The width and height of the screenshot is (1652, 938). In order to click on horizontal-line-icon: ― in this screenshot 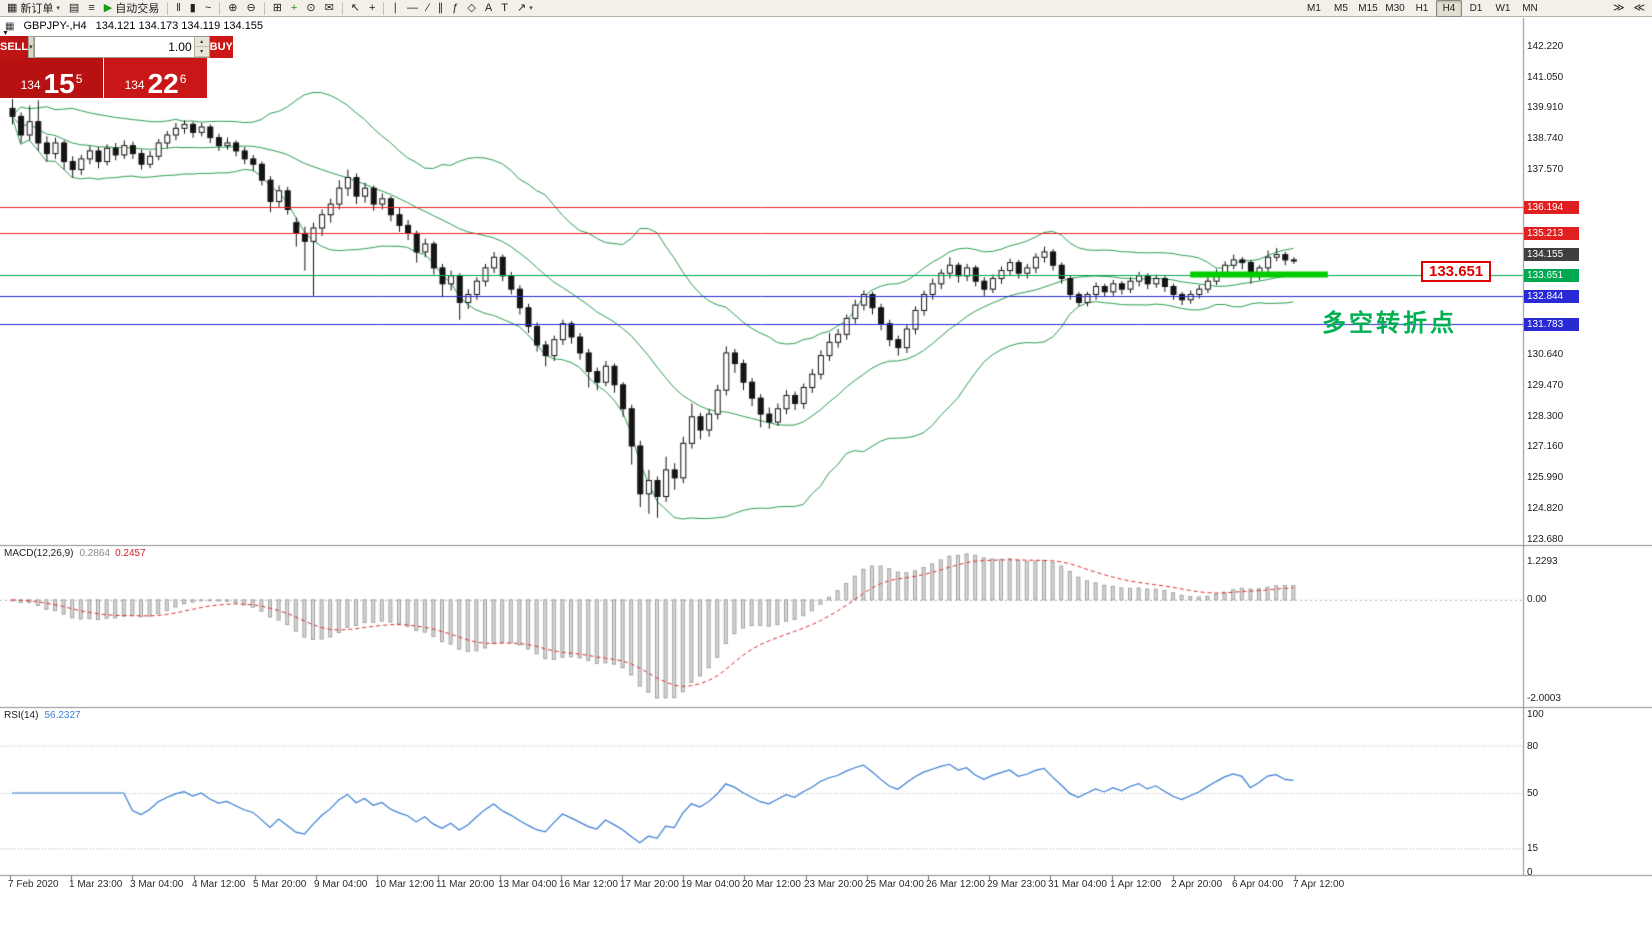, I will do `click(412, 8)`.